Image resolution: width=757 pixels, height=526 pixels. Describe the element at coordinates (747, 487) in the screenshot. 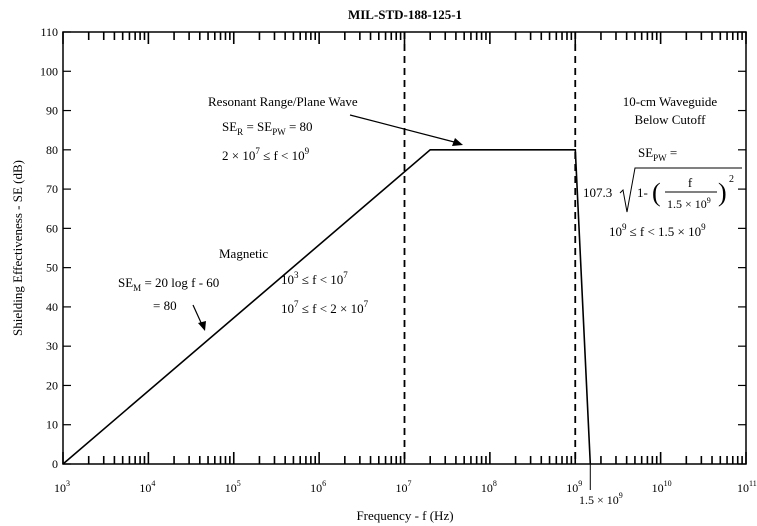

I see `x-tick-label: 10¹¹` at that location.